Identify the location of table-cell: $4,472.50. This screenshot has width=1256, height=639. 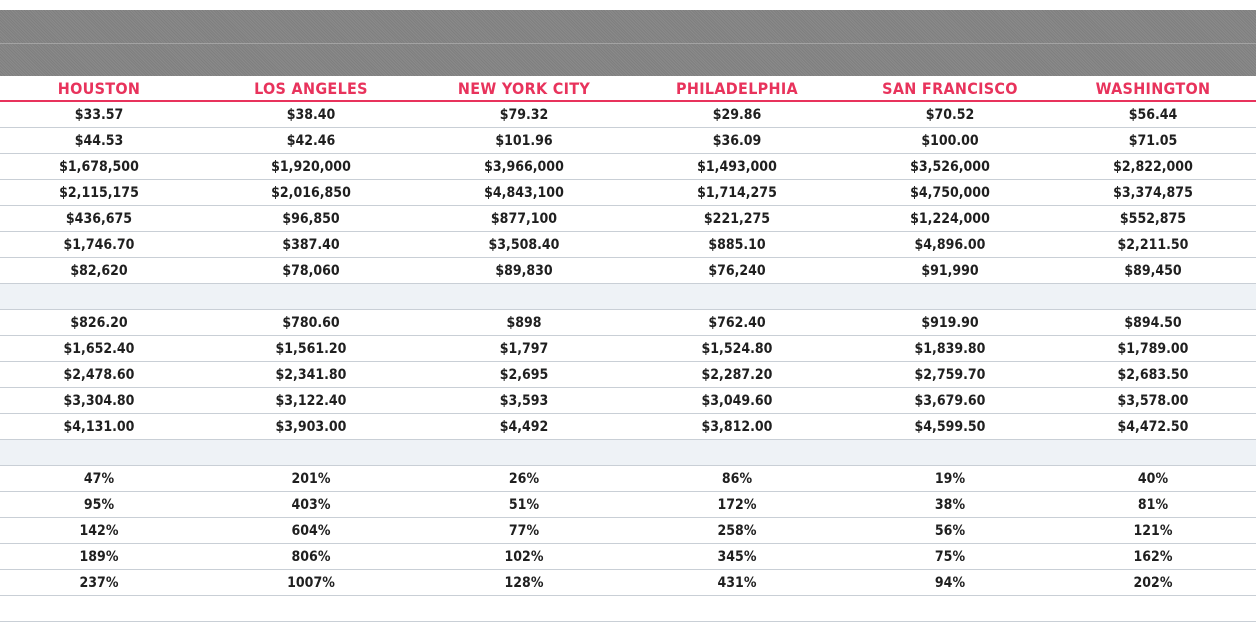
(1153, 426).